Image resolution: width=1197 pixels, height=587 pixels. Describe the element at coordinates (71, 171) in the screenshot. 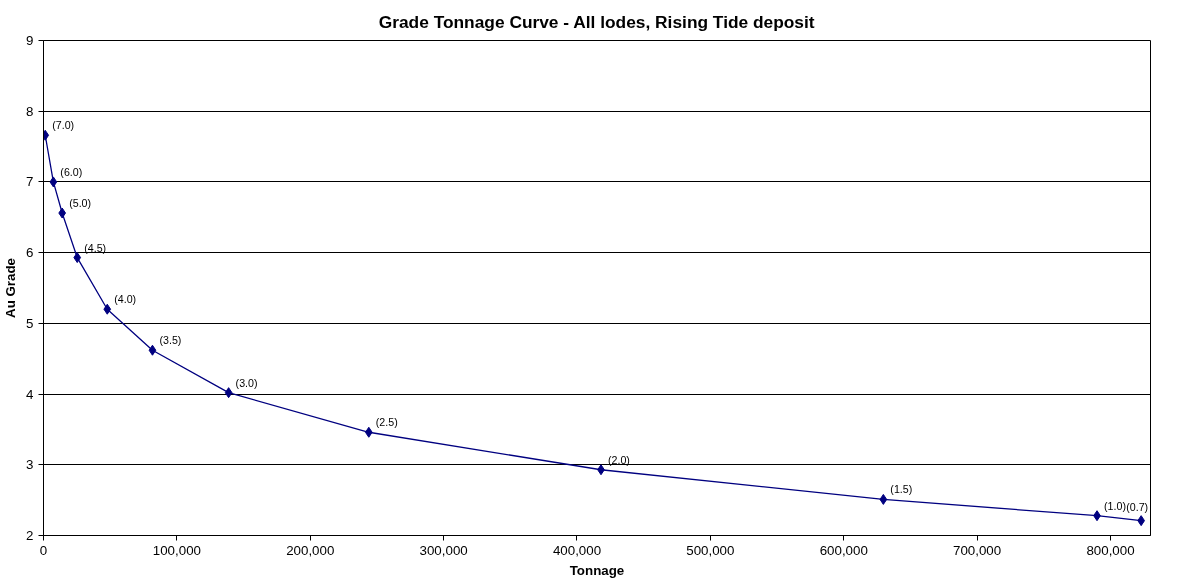

I see `annotation: (6.0)` at that location.